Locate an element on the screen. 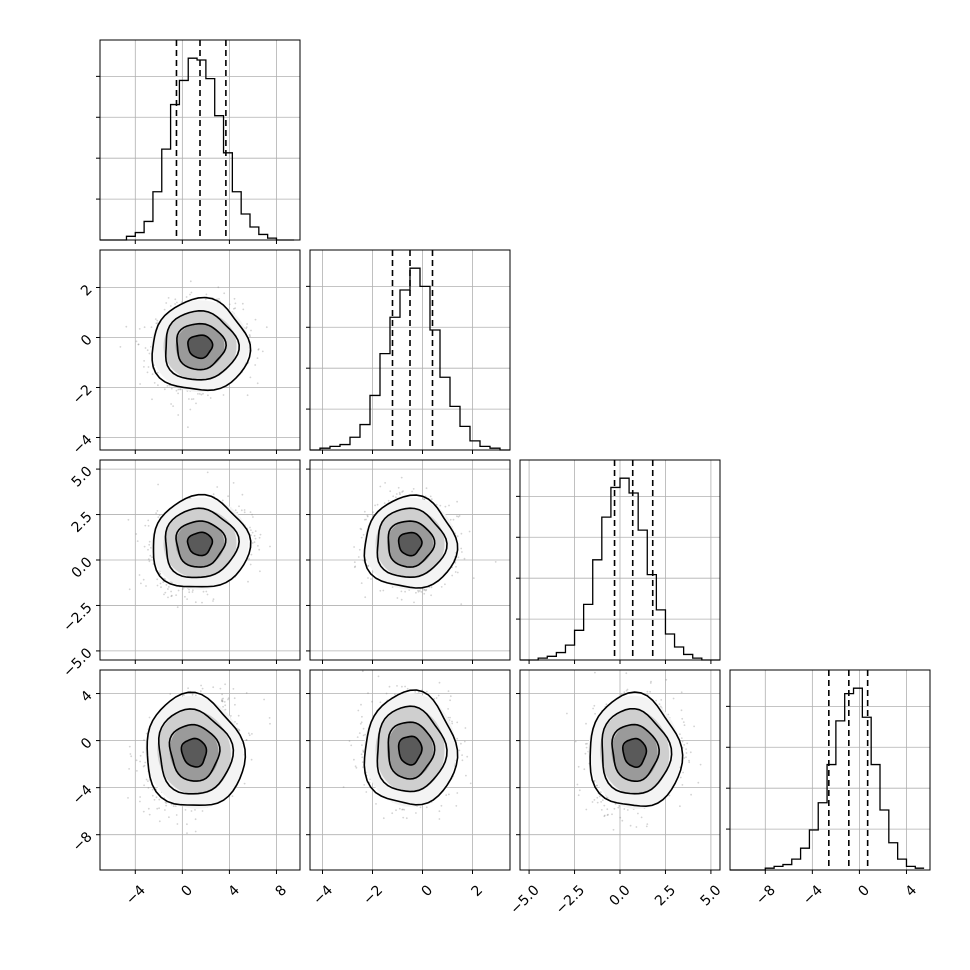 This screenshot has height=970, width=970. hist-step-line is located at coordinates (620, 569).